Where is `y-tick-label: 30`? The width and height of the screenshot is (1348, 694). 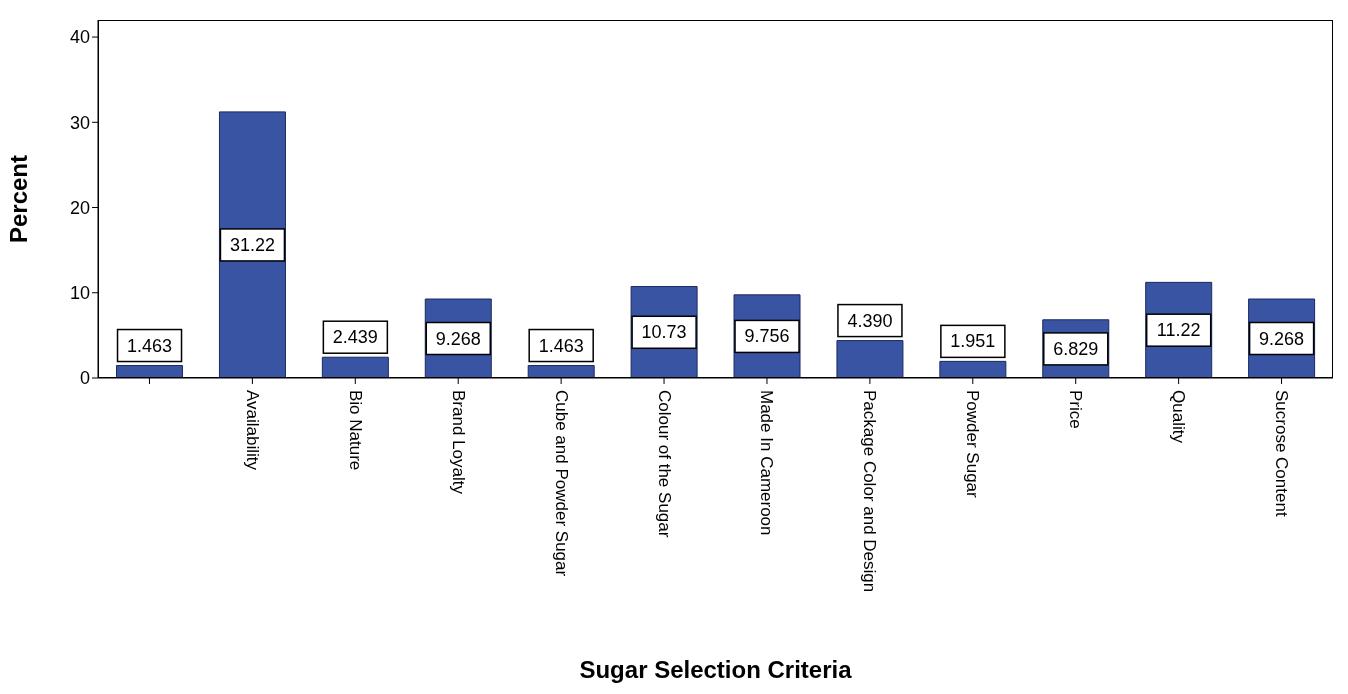
y-tick-label: 30 is located at coordinates (79, 122).